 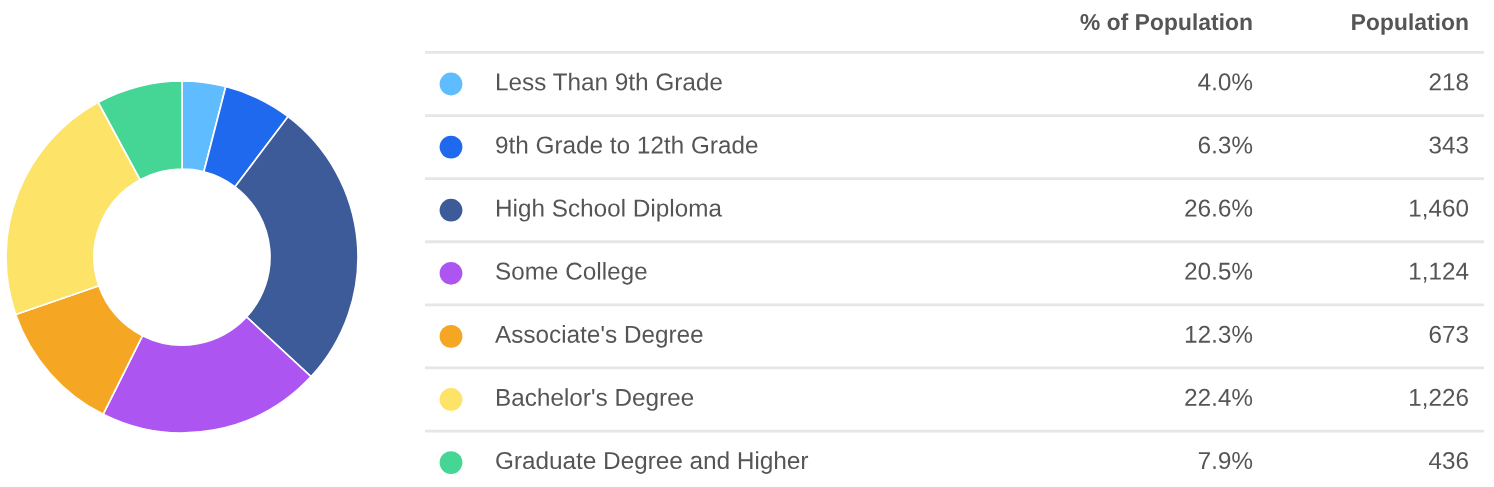 What do you see at coordinates (595, 399) in the screenshot?
I see `legend-label: Bachelor's Degree` at bounding box center [595, 399].